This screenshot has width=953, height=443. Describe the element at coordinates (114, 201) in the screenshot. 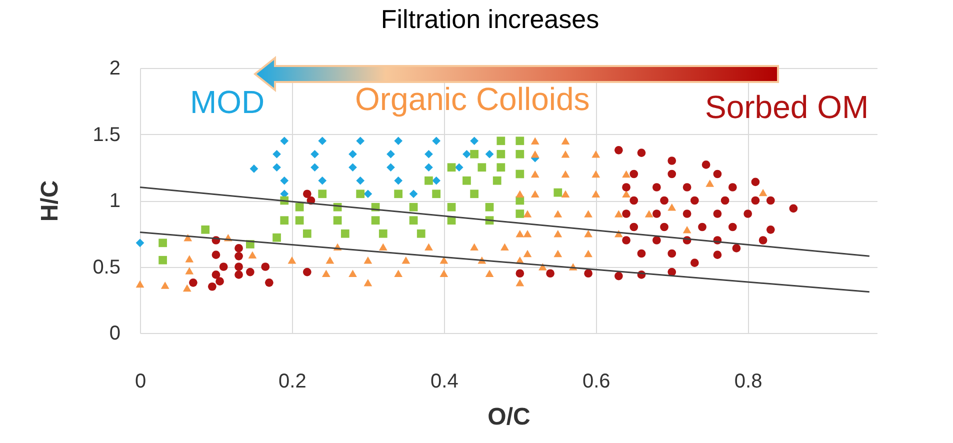

I see `y-tick-label: 1` at that location.